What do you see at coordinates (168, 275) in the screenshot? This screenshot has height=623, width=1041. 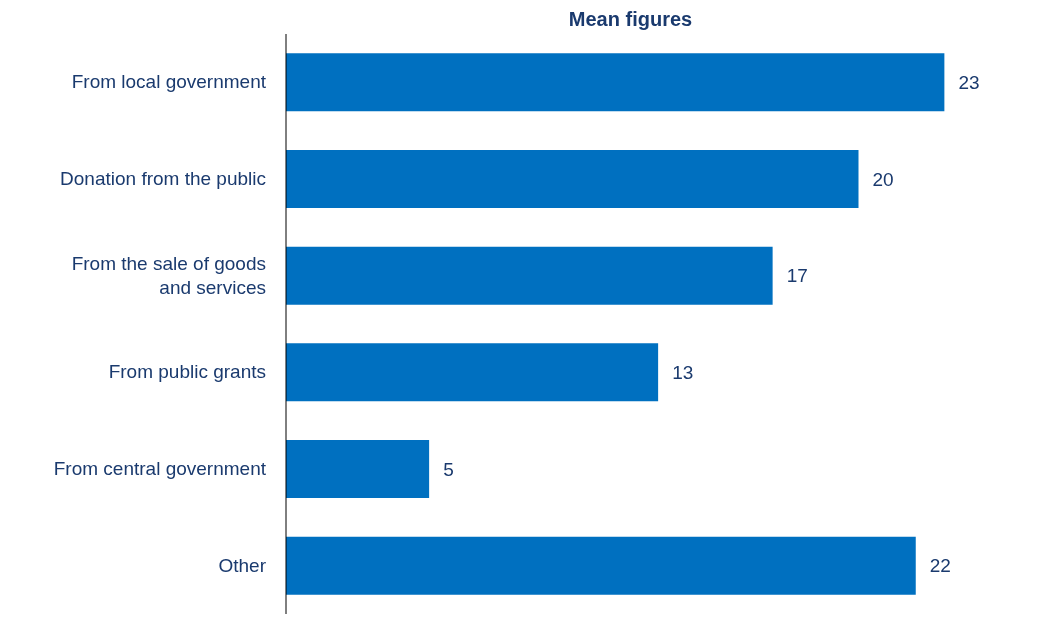 I see `y-tick-label: From the sale of goods and services` at bounding box center [168, 275].